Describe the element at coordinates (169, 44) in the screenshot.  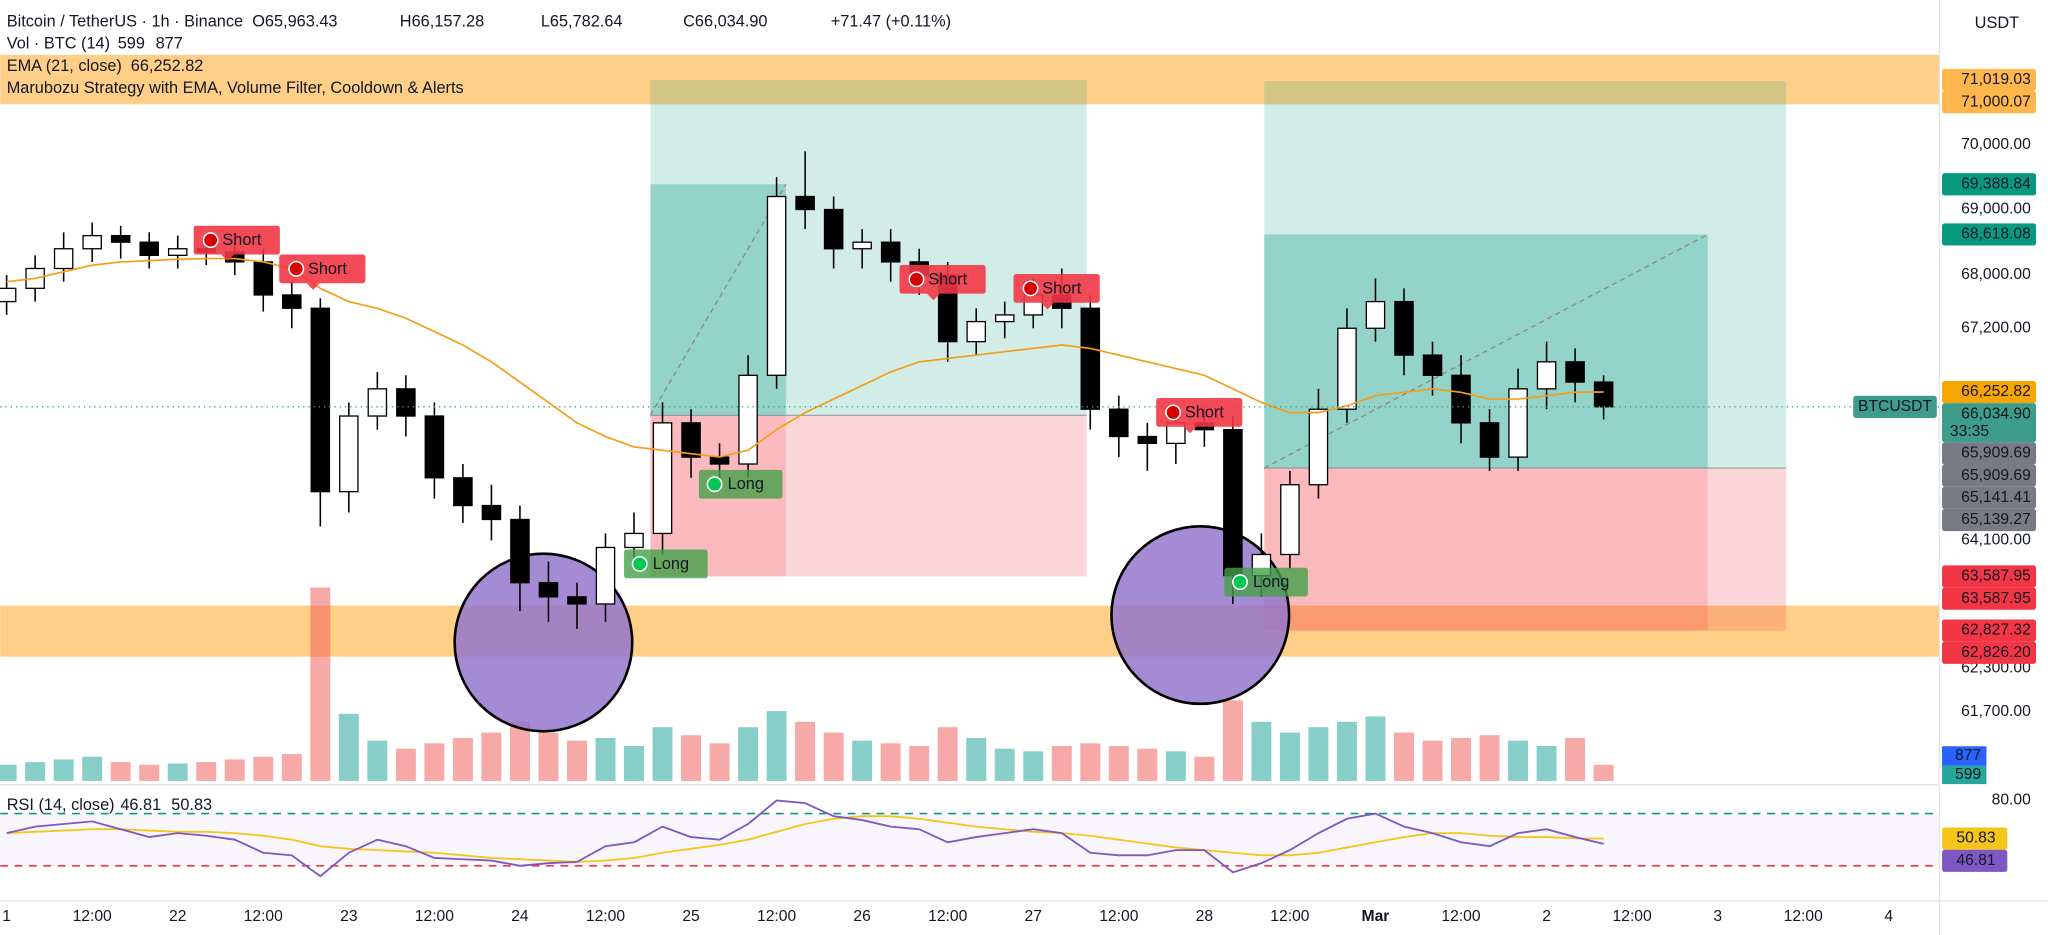
I see `volume-ma-value: 877` at that location.